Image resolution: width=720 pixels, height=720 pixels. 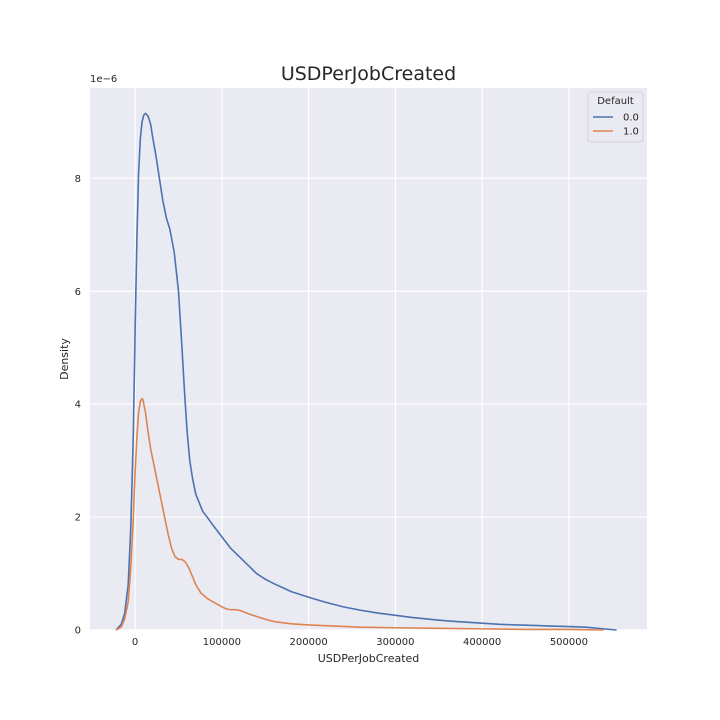 What do you see at coordinates (64, 359) in the screenshot?
I see `y-axis-label: Density` at bounding box center [64, 359].